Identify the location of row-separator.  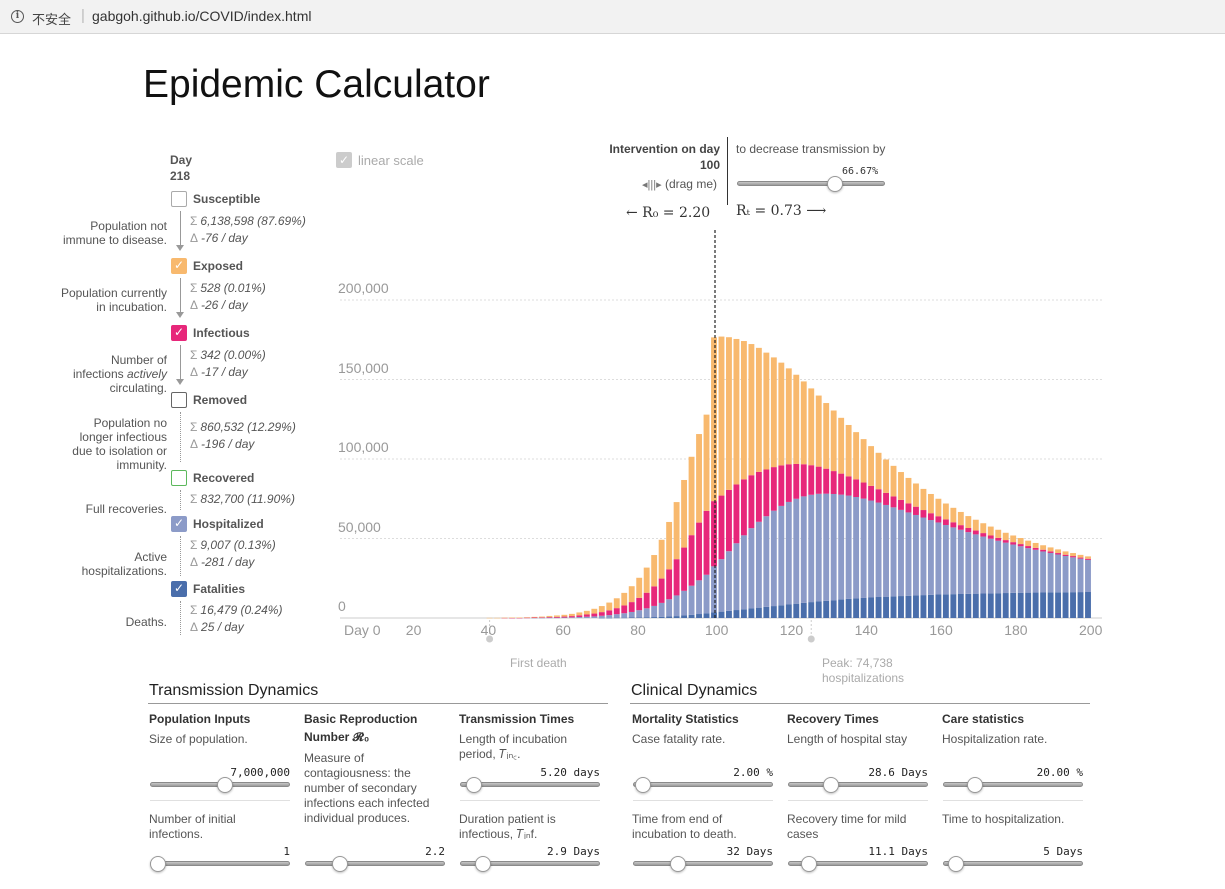
(530, 800).